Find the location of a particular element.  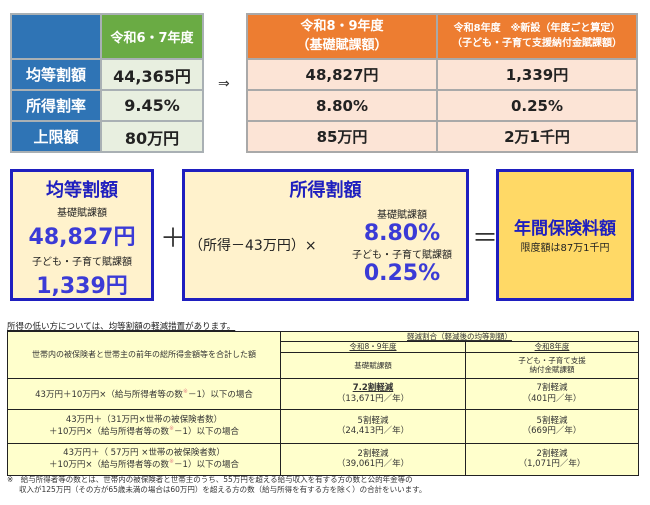

cond-text: 43万円＋（31万円×世帯の被保険者数） is located at coordinates (144, 419).